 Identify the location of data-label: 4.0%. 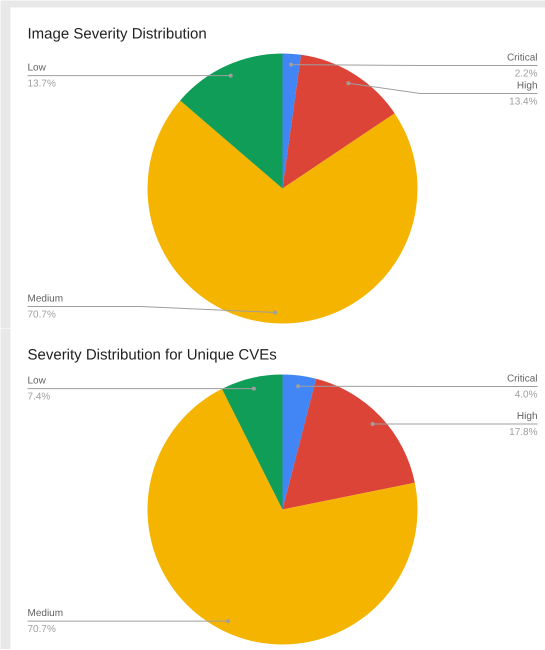
(526, 395).